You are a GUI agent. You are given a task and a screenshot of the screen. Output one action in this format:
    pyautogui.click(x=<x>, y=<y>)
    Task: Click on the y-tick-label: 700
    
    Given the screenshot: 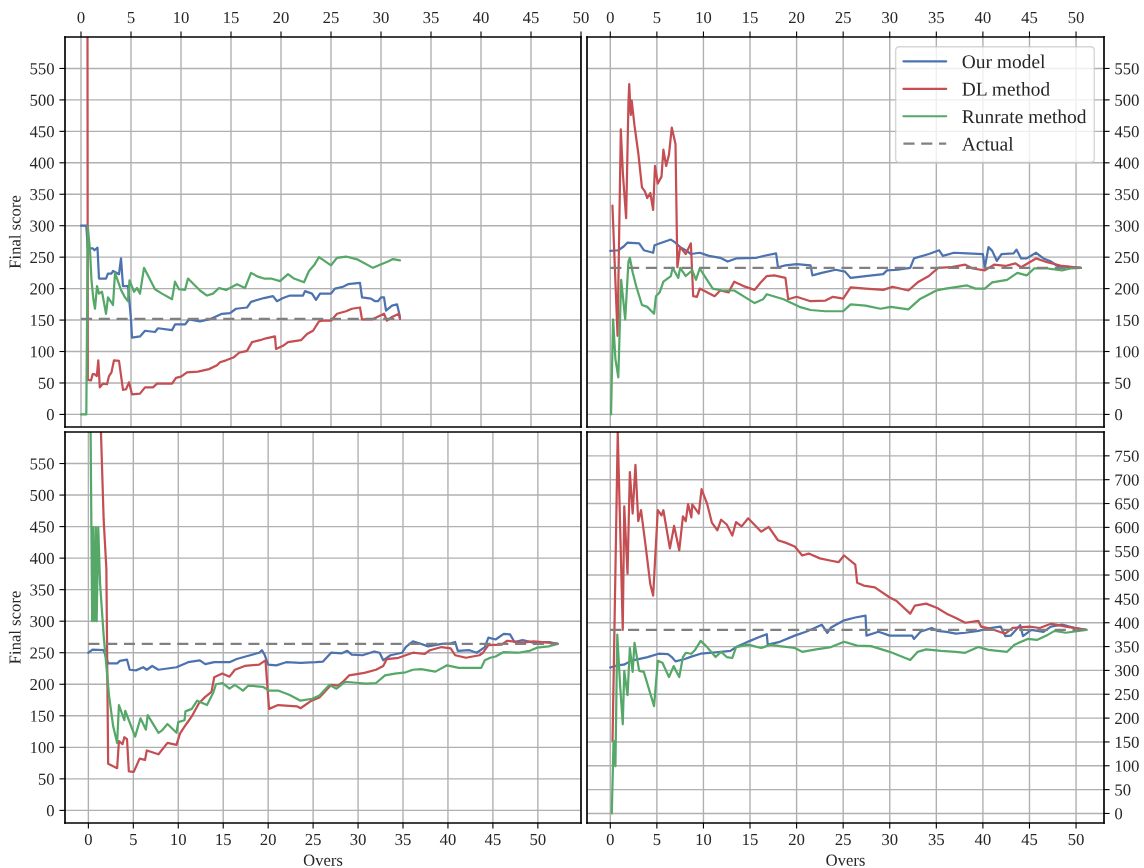 What is the action you would take?
    pyautogui.click(x=1127, y=480)
    